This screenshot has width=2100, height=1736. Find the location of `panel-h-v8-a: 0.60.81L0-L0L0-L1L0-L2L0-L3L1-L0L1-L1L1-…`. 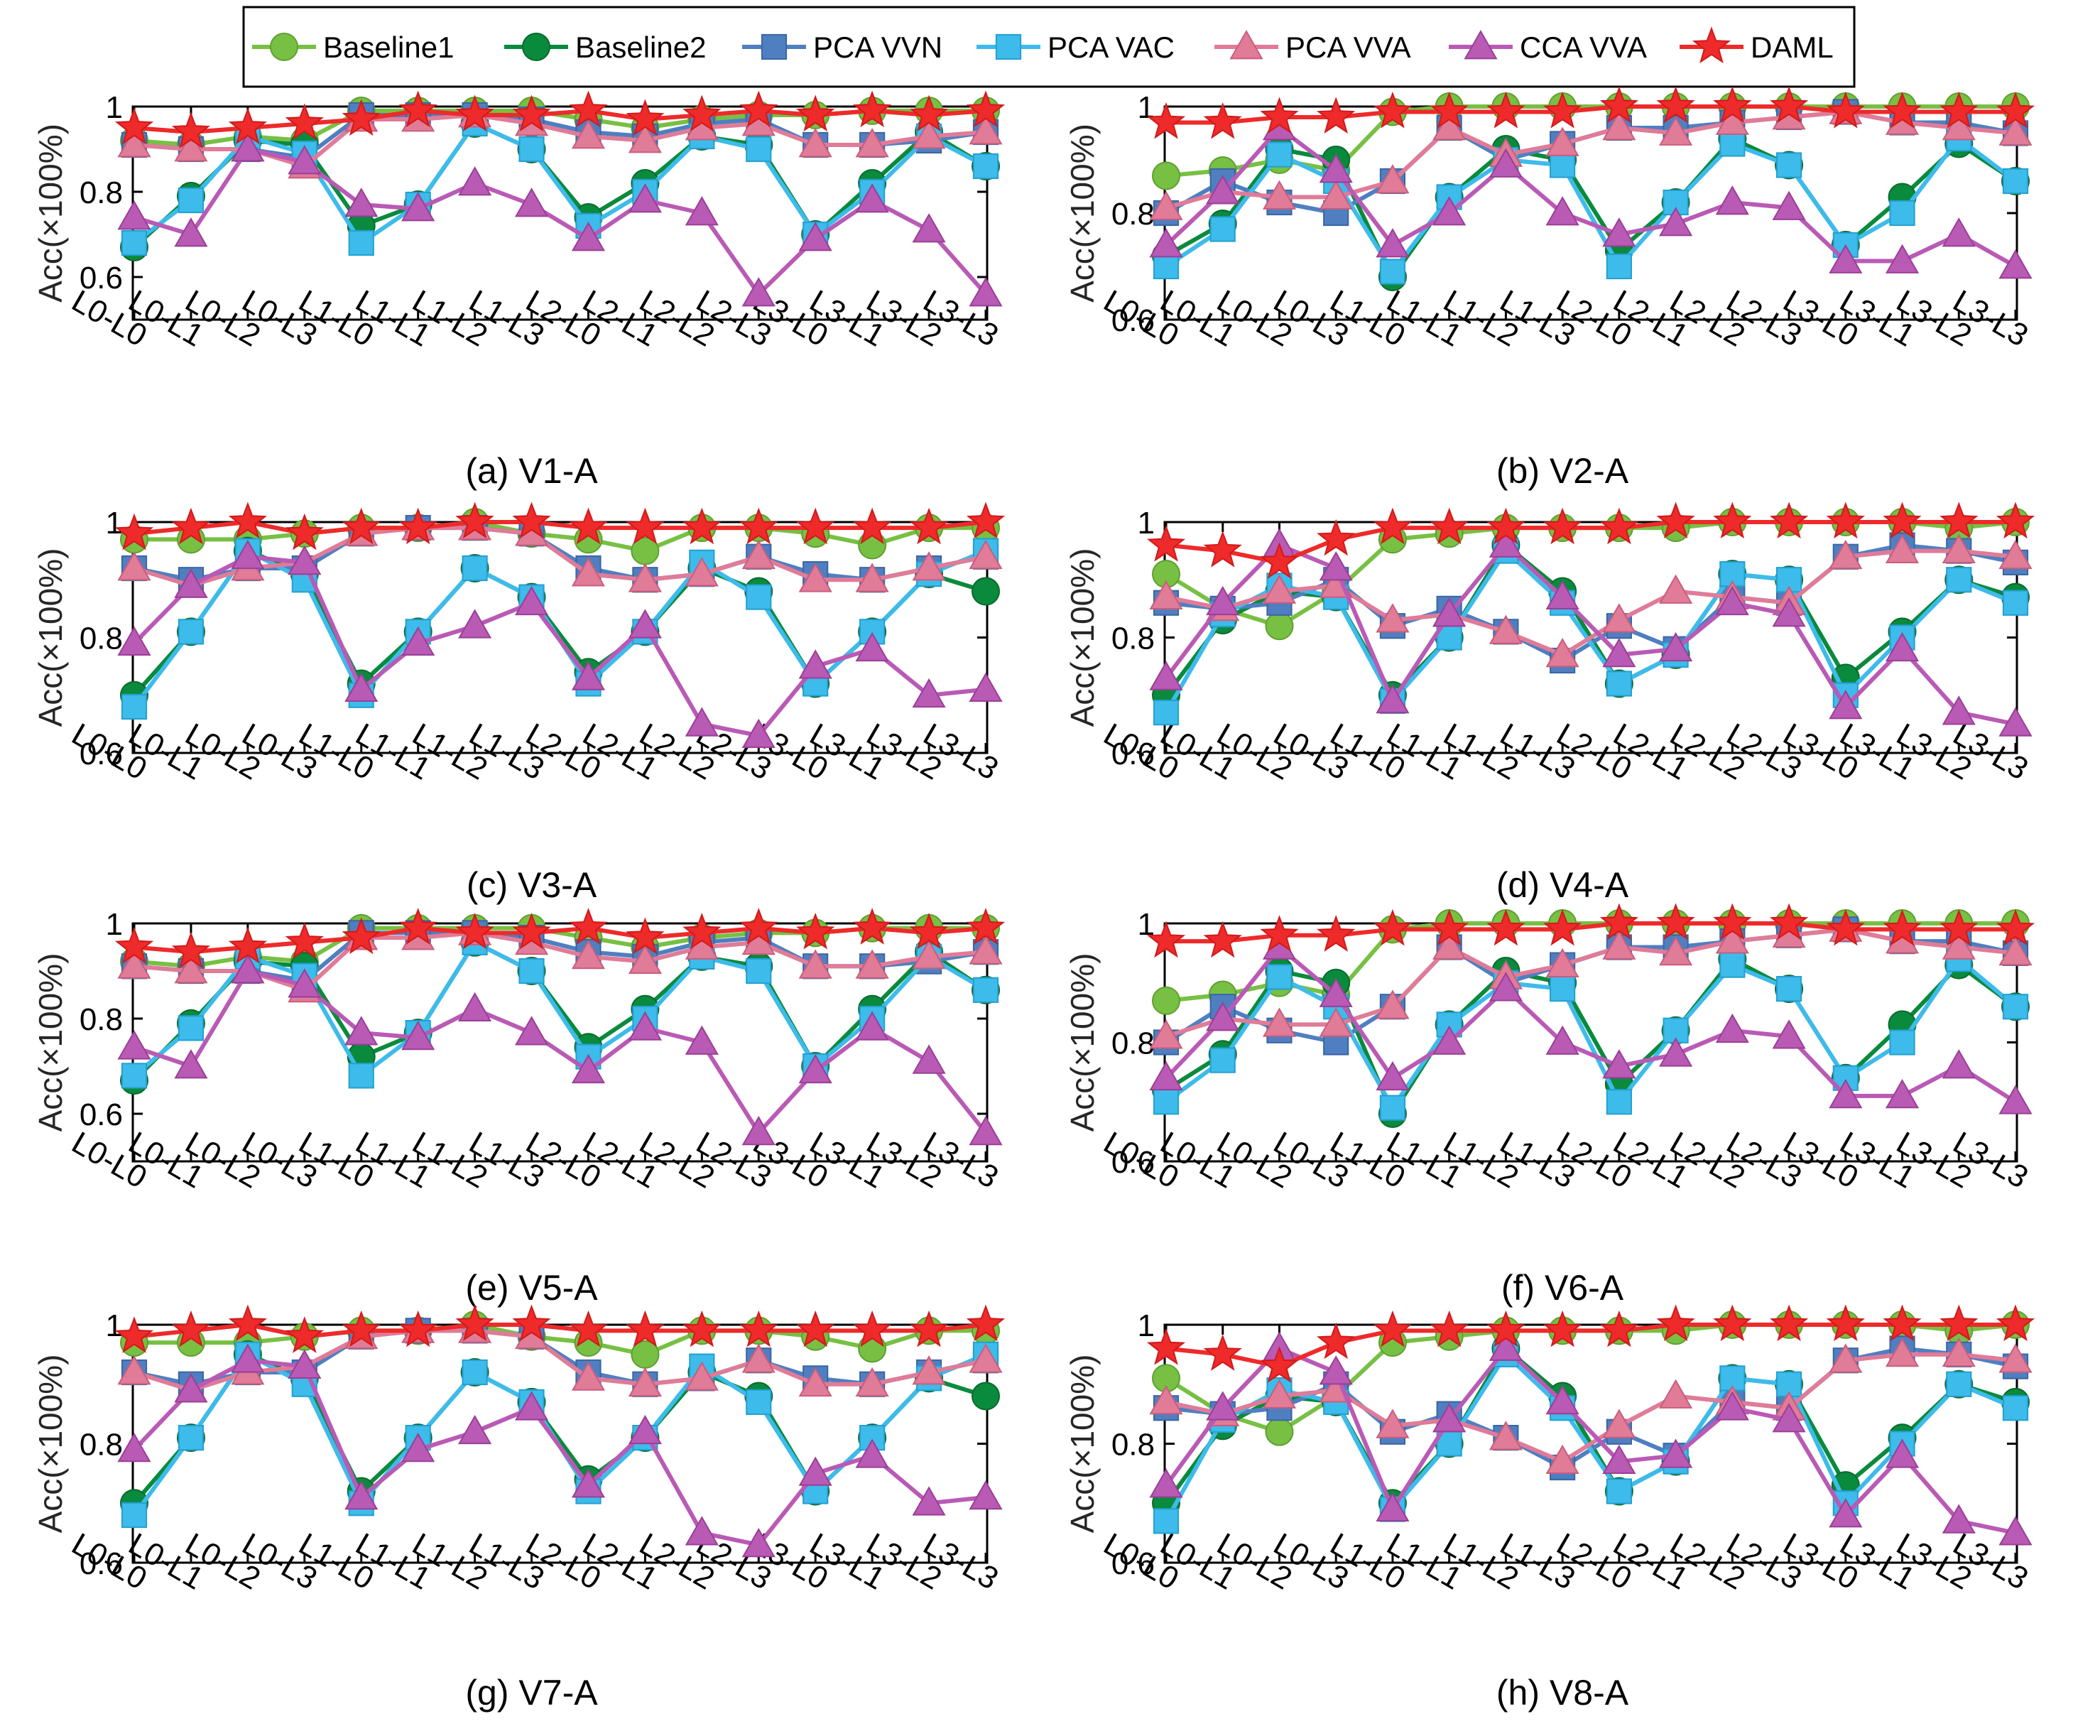

panel-h-v8-a: 0.60.81L0-L0L0-L1L0-L2L0-L3L1-L0L1-L1L1-… is located at coordinates (1549, 1508).